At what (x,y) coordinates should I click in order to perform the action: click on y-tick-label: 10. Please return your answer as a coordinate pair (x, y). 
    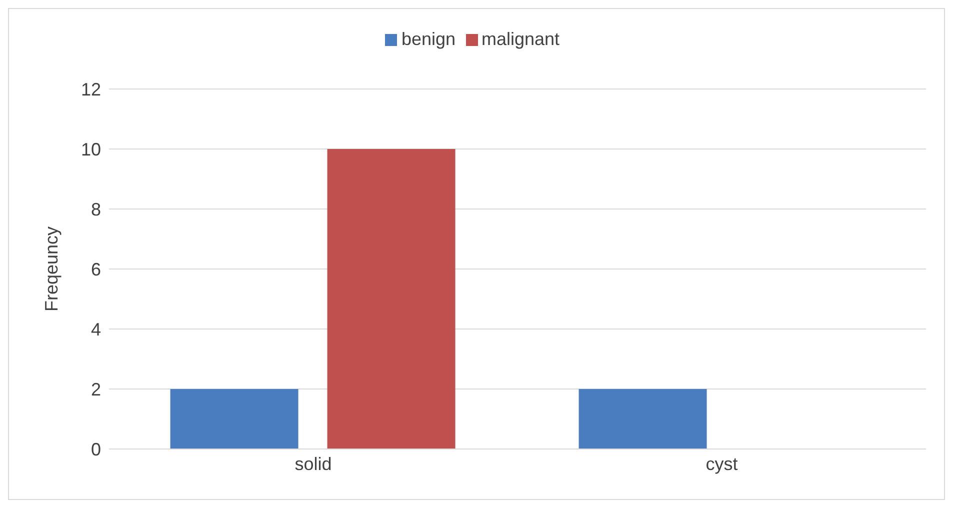
    Looking at the image, I should click on (90, 149).